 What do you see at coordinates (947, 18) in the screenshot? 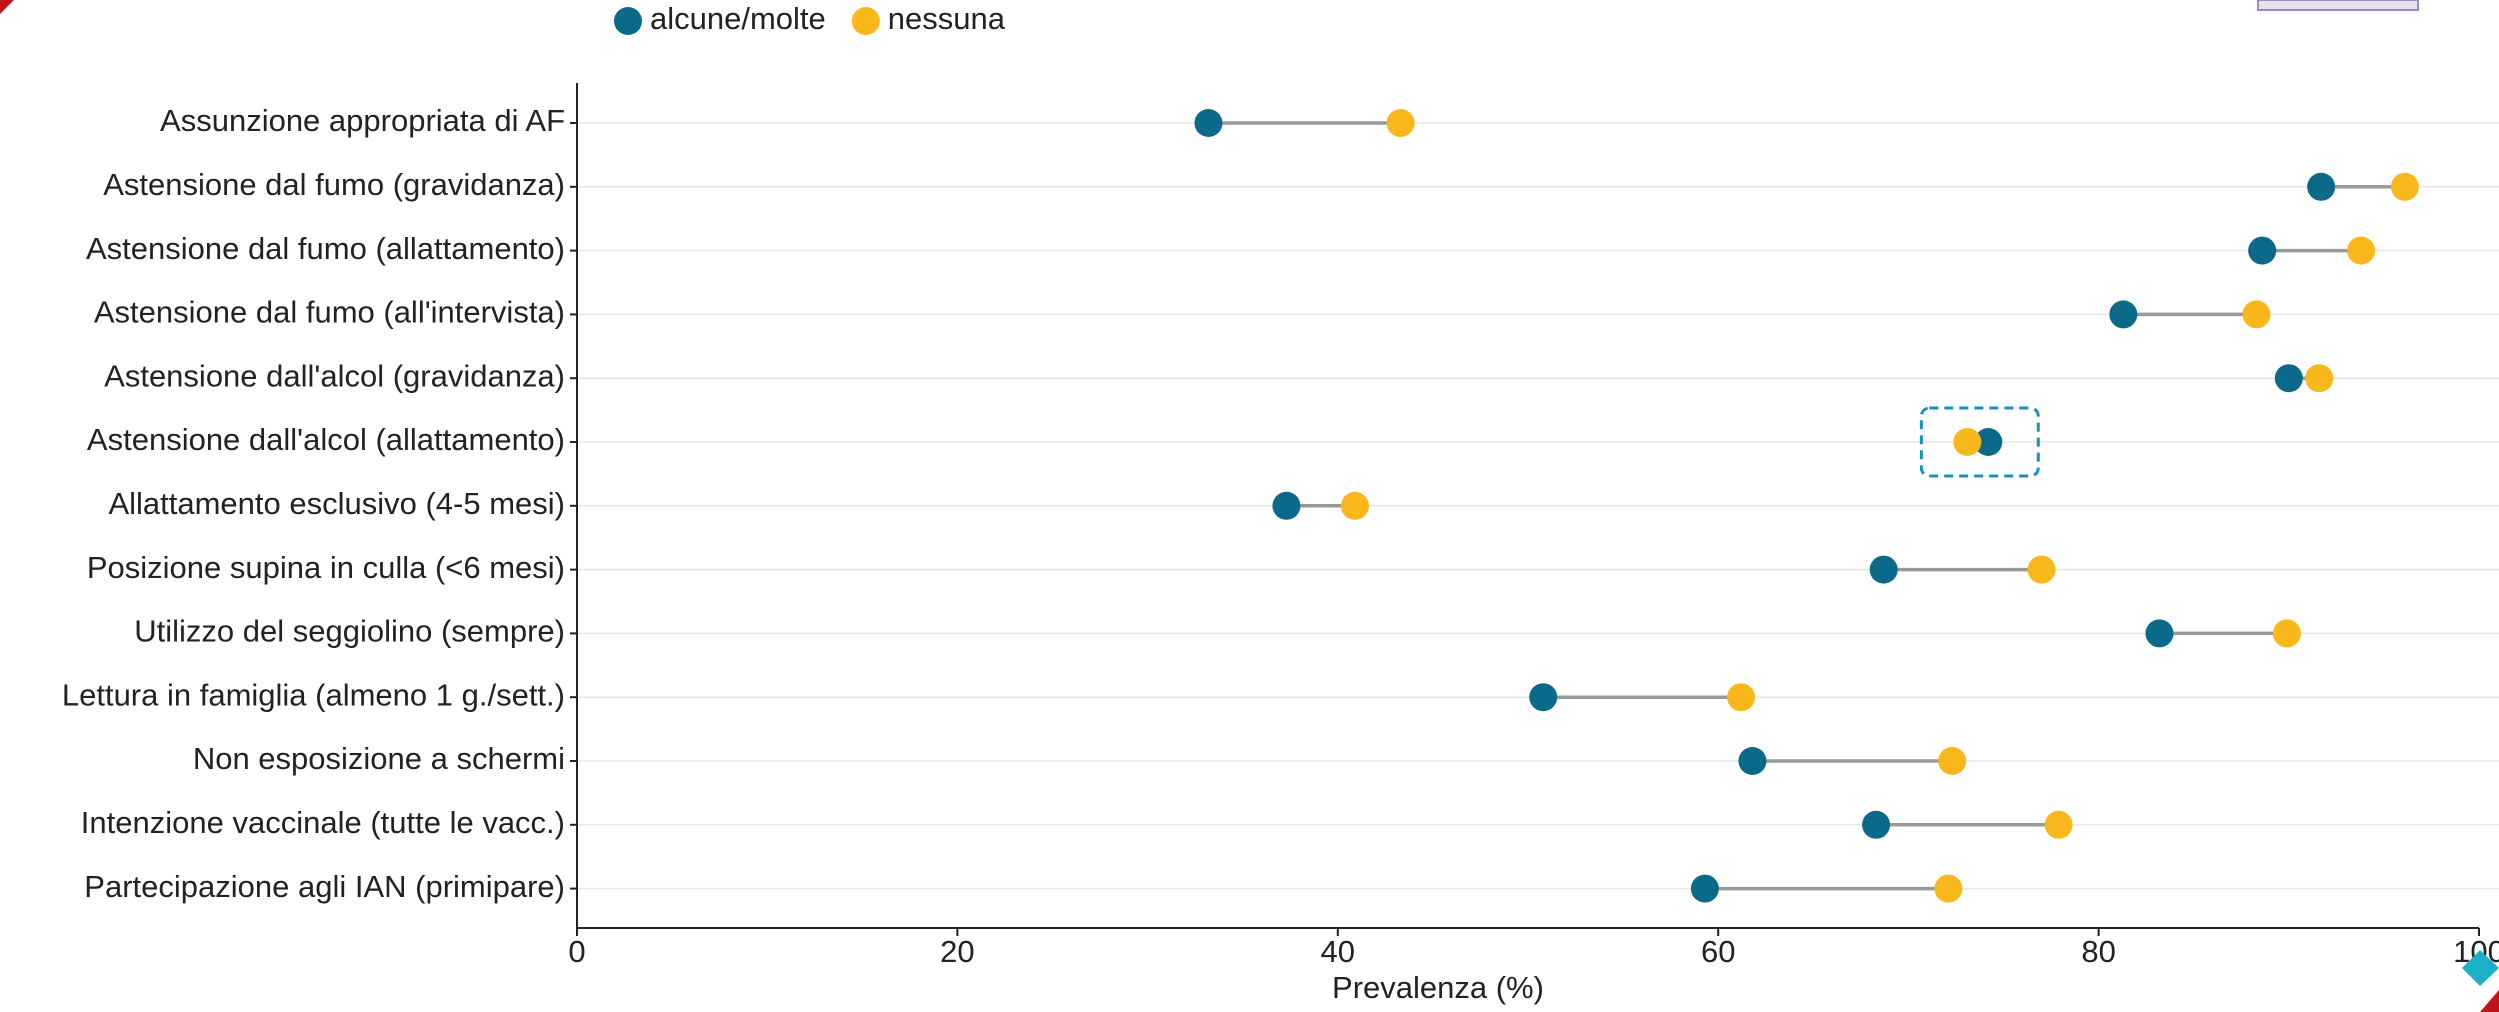
I see `legend-label: nessuna` at bounding box center [947, 18].